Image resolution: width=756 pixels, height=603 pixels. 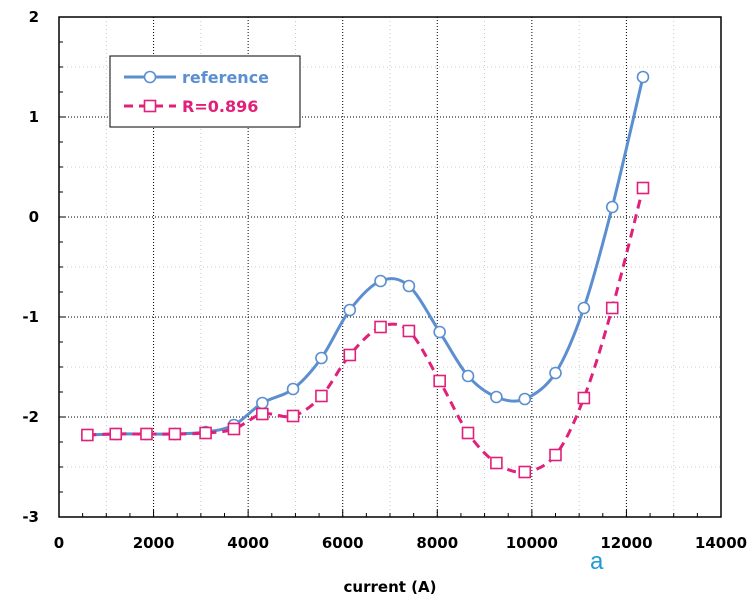 I want to click on y-tick-label: -2, so click(x=30, y=417).